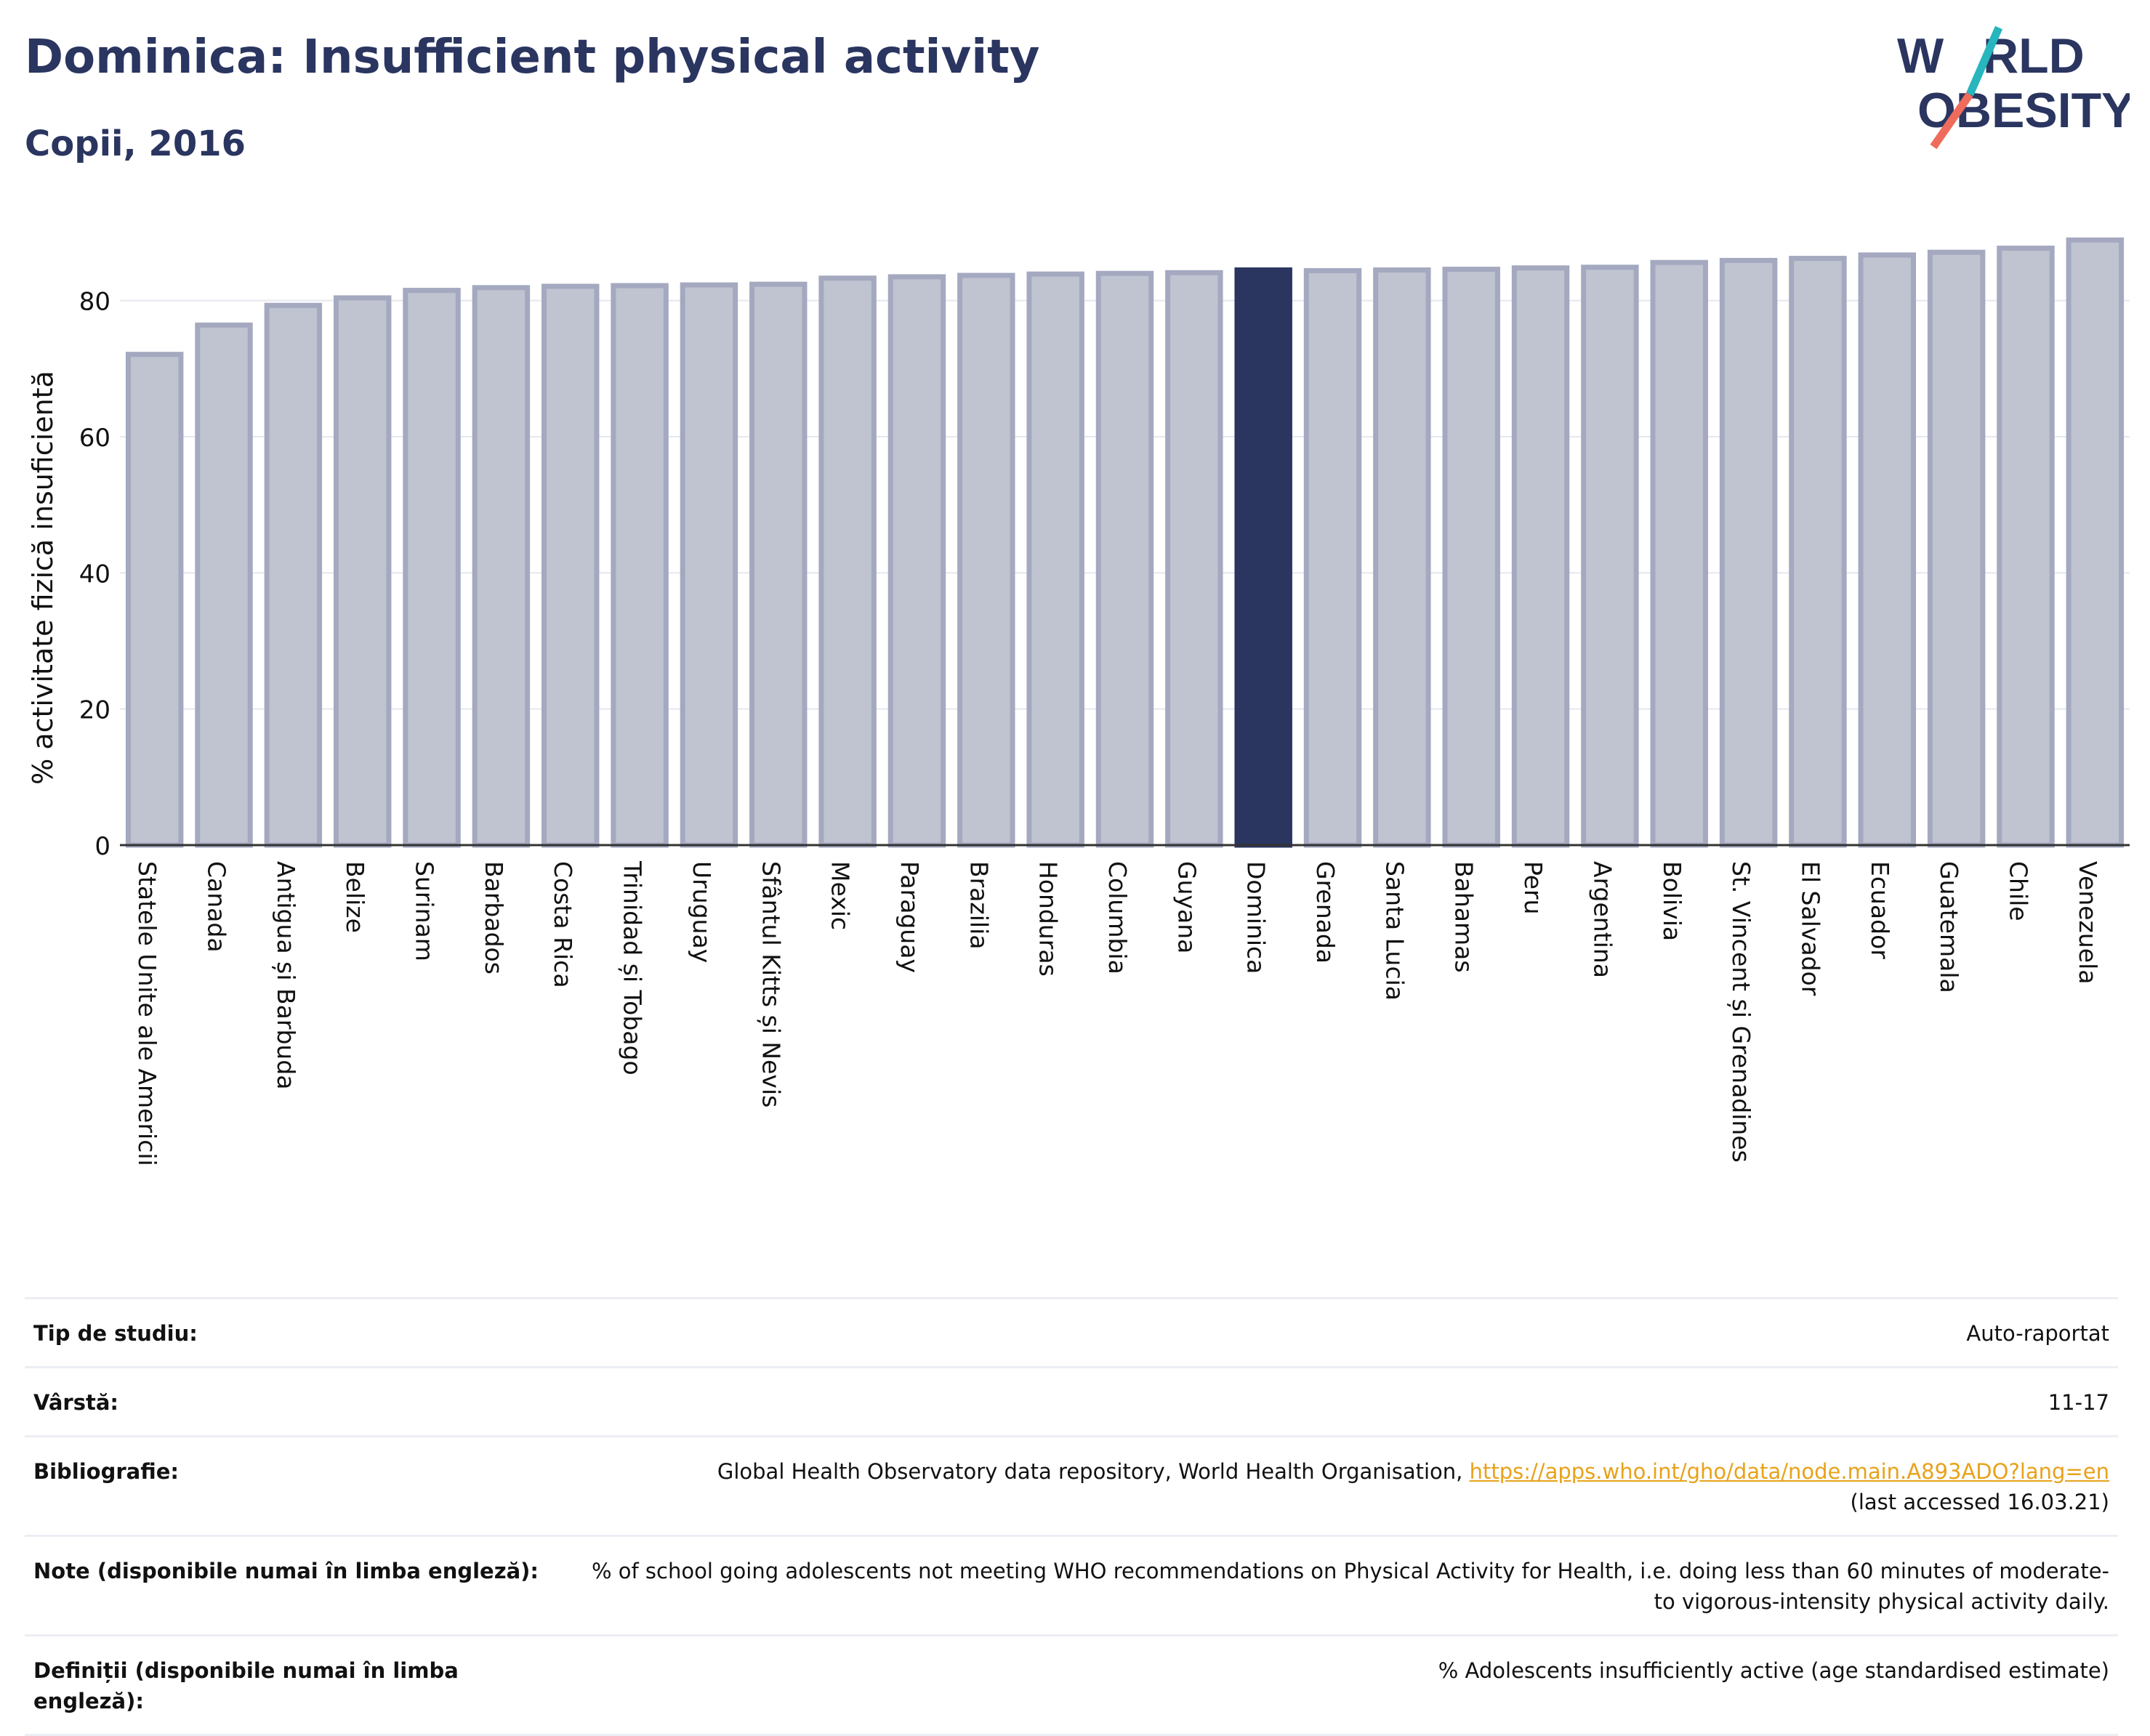  Describe the element at coordinates (771, 984) in the screenshot. I see `x-tick-label: Sfântul Kitts și Nevis` at that location.